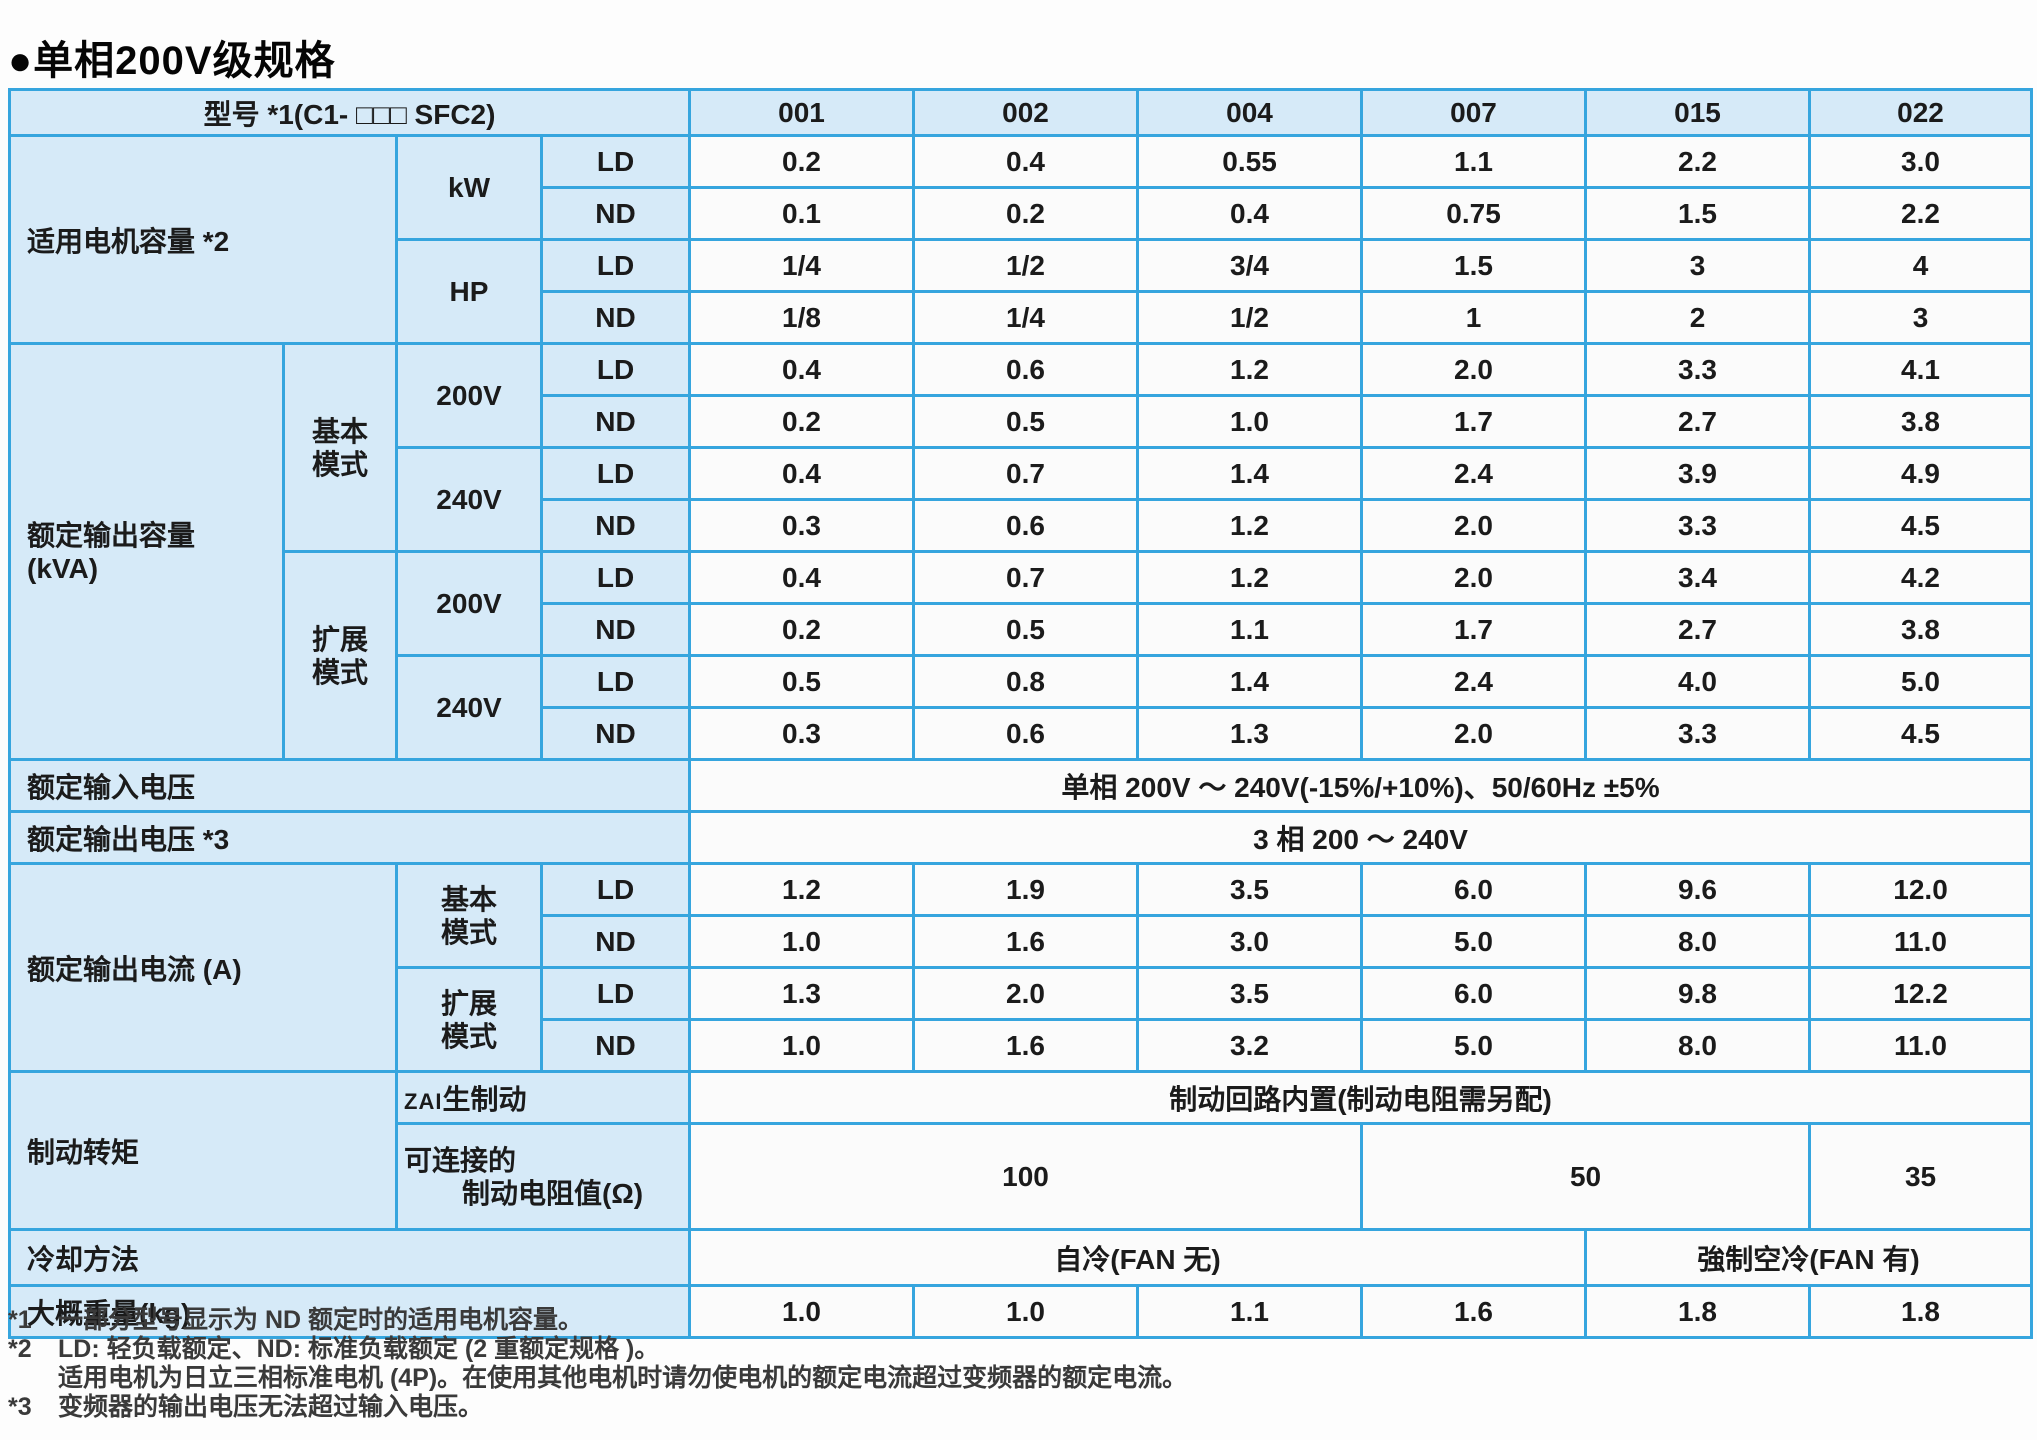  What do you see at coordinates (543, 1097) in the screenshot?
I see `regen-braking-label: ZAI生制动` at bounding box center [543, 1097].